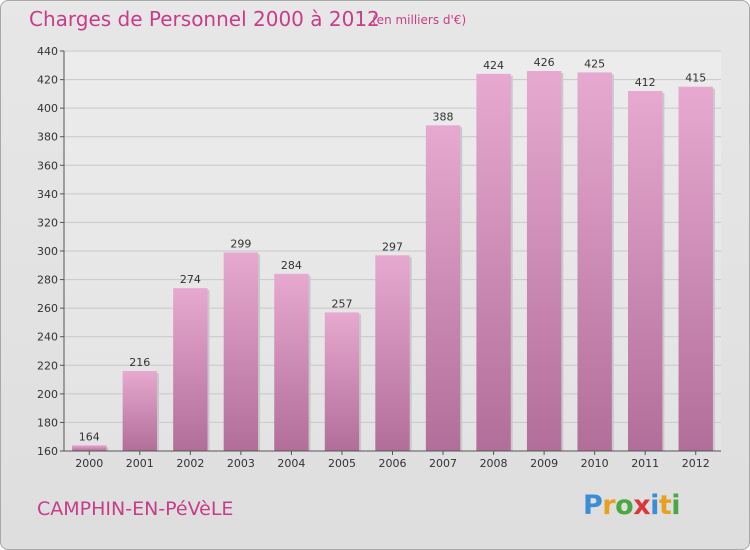 The image size is (750, 550). I want to click on data-label-2008: 424, so click(493, 65).